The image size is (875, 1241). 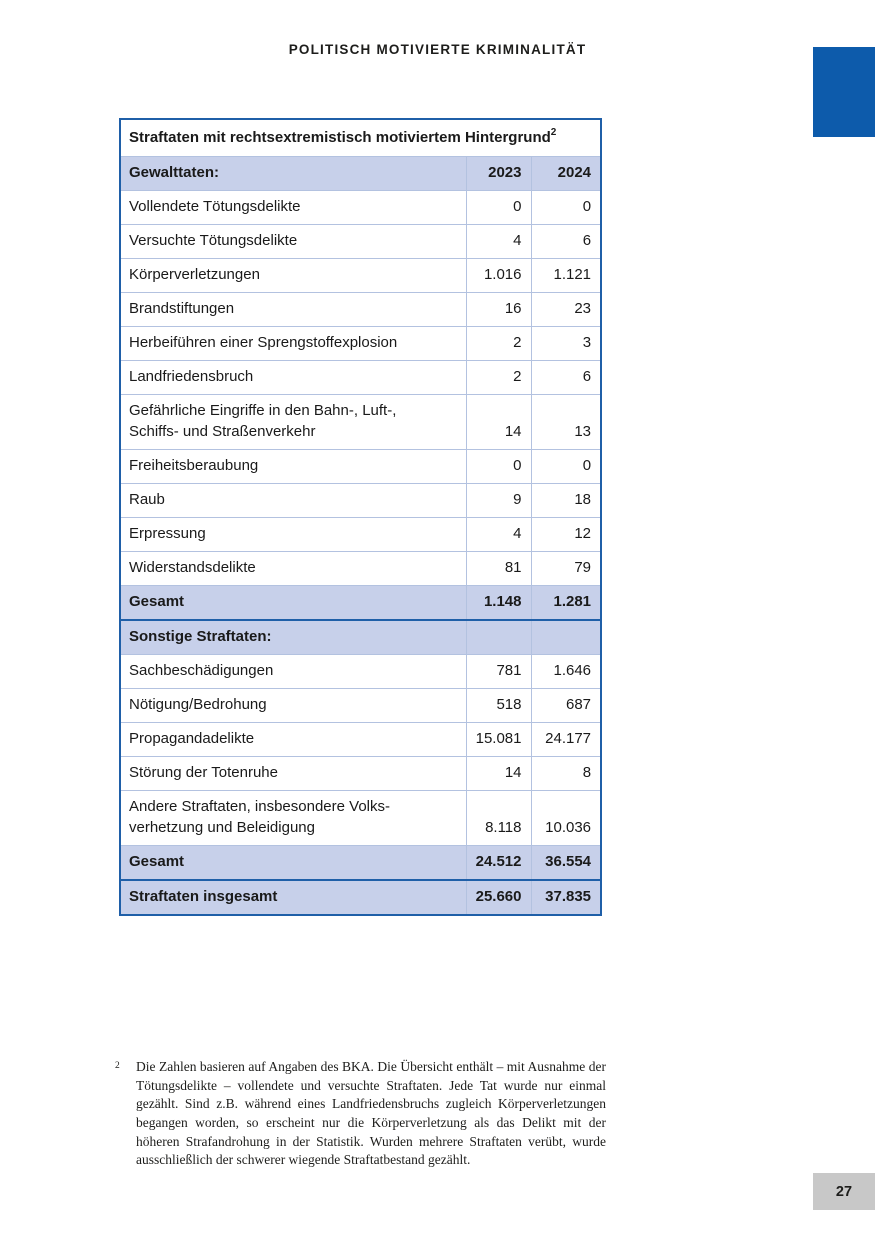 What do you see at coordinates (566, 773) in the screenshot?
I see `value-2024: 8` at bounding box center [566, 773].